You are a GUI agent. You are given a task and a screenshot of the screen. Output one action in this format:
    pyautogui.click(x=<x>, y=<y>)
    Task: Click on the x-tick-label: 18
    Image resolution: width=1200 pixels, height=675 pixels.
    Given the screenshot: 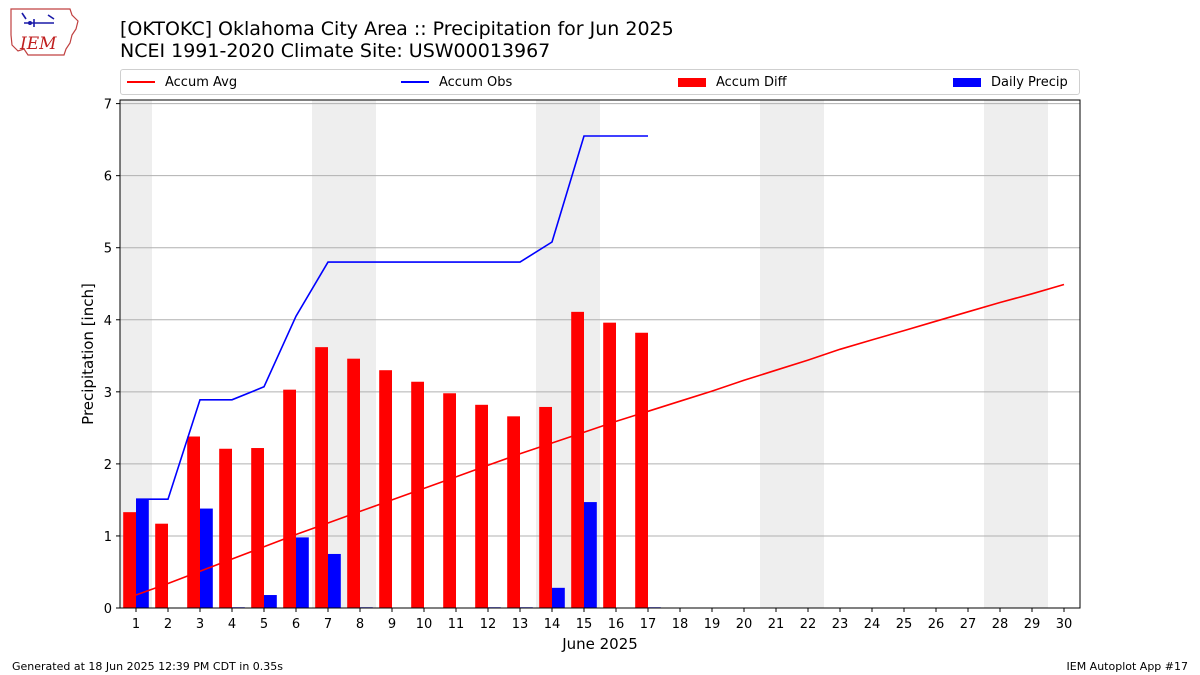 What is the action you would take?
    pyautogui.click(x=680, y=624)
    